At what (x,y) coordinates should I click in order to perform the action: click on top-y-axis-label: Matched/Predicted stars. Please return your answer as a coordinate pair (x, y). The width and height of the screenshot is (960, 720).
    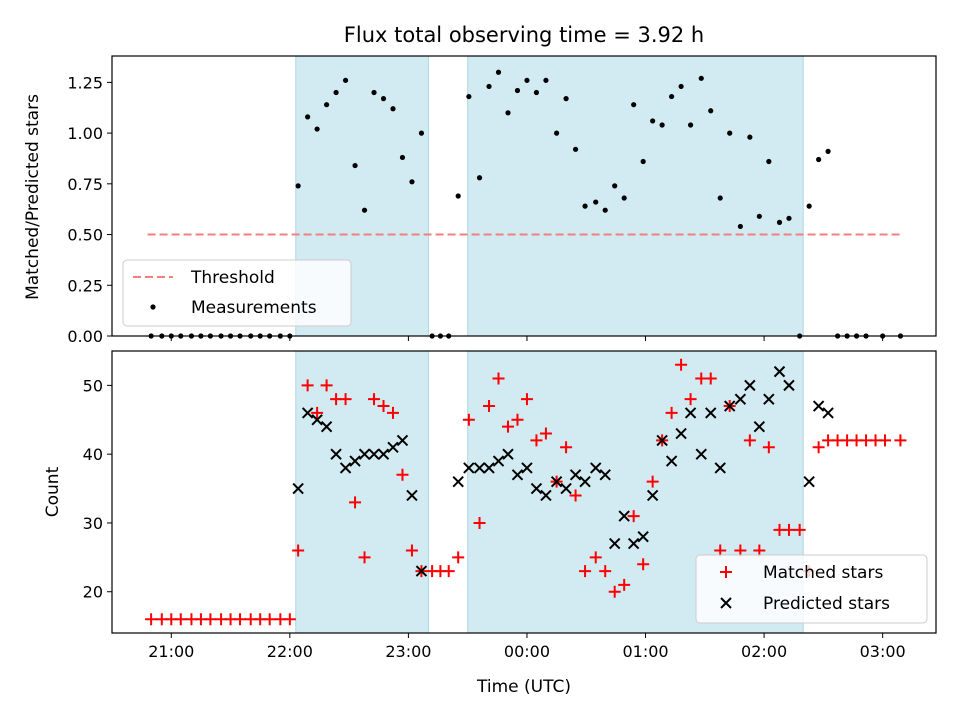
    Looking at the image, I should click on (33, 197).